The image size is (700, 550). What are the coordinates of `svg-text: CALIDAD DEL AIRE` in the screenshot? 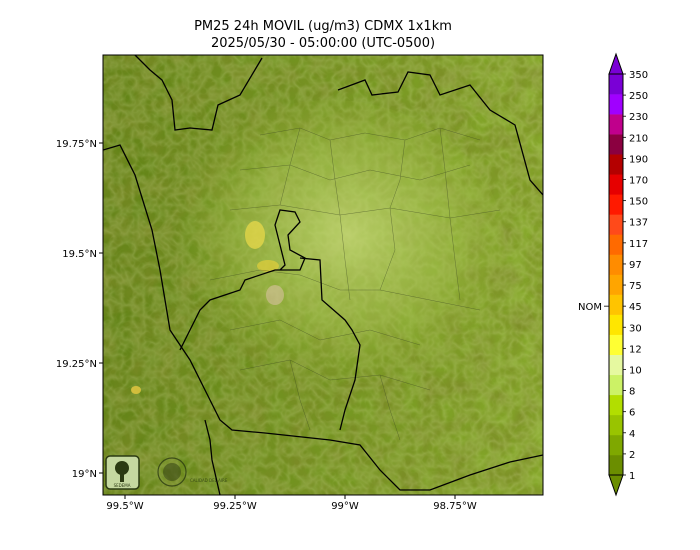 It's located at (209, 480).